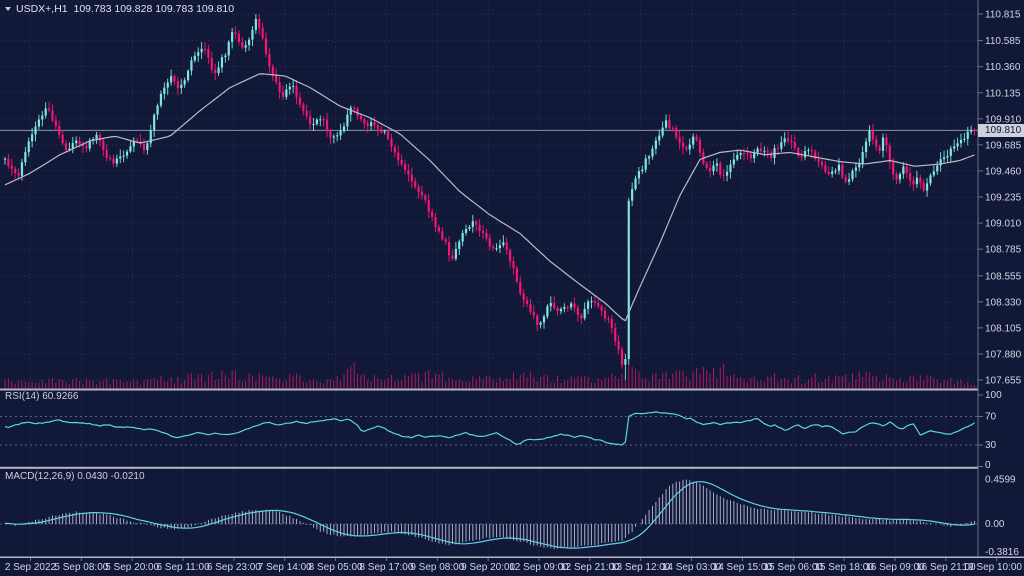 Image resolution: width=1024 pixels, height=576 pixels. What do you see at coordinates (1003, 93) in the screenshot?
I see `axis-label: 110.135` at bounding box center [1003, 93].